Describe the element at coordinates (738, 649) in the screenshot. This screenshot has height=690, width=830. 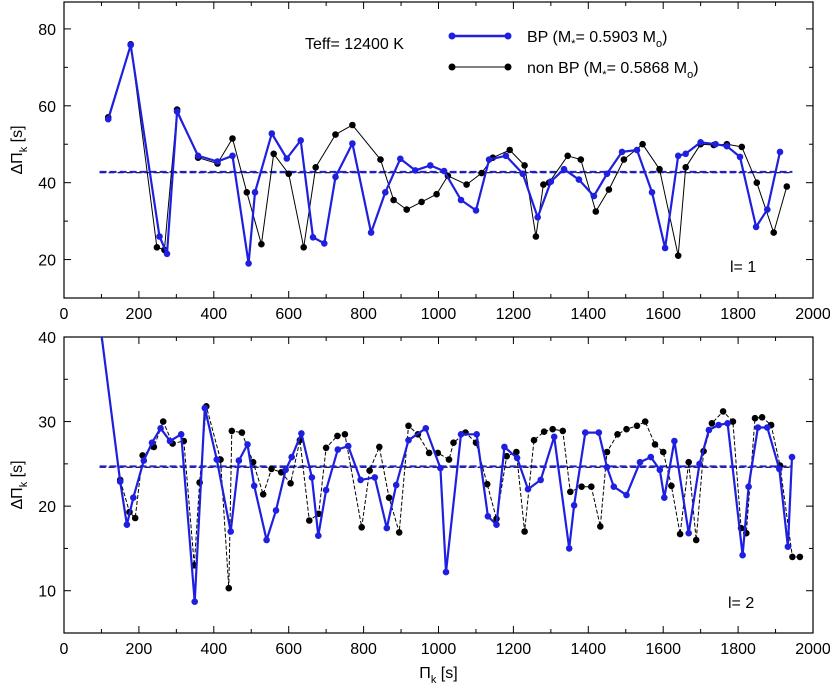
I see `x-tick-label: 1800` at that location.